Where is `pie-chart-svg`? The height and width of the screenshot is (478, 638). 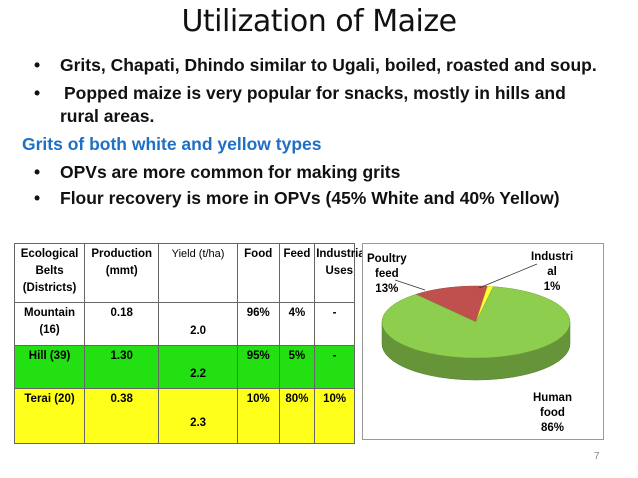
pie-chart-svg is located at coordinates (476, 322).